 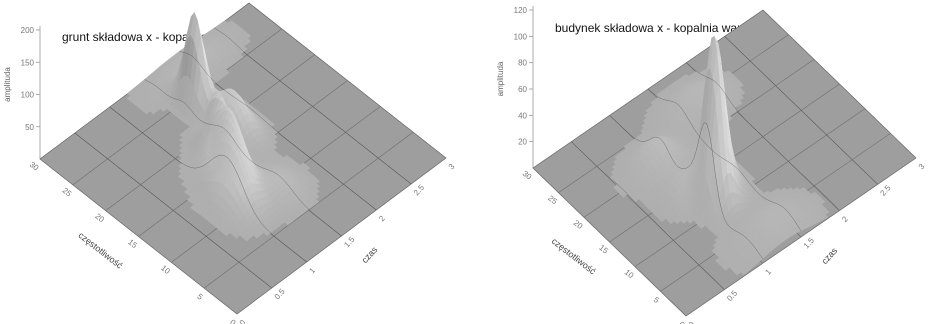 What do you see at coordinates (522, 115) in the screenshot?
I see `z-tick-label: 40` at bounding box center [522, 115].